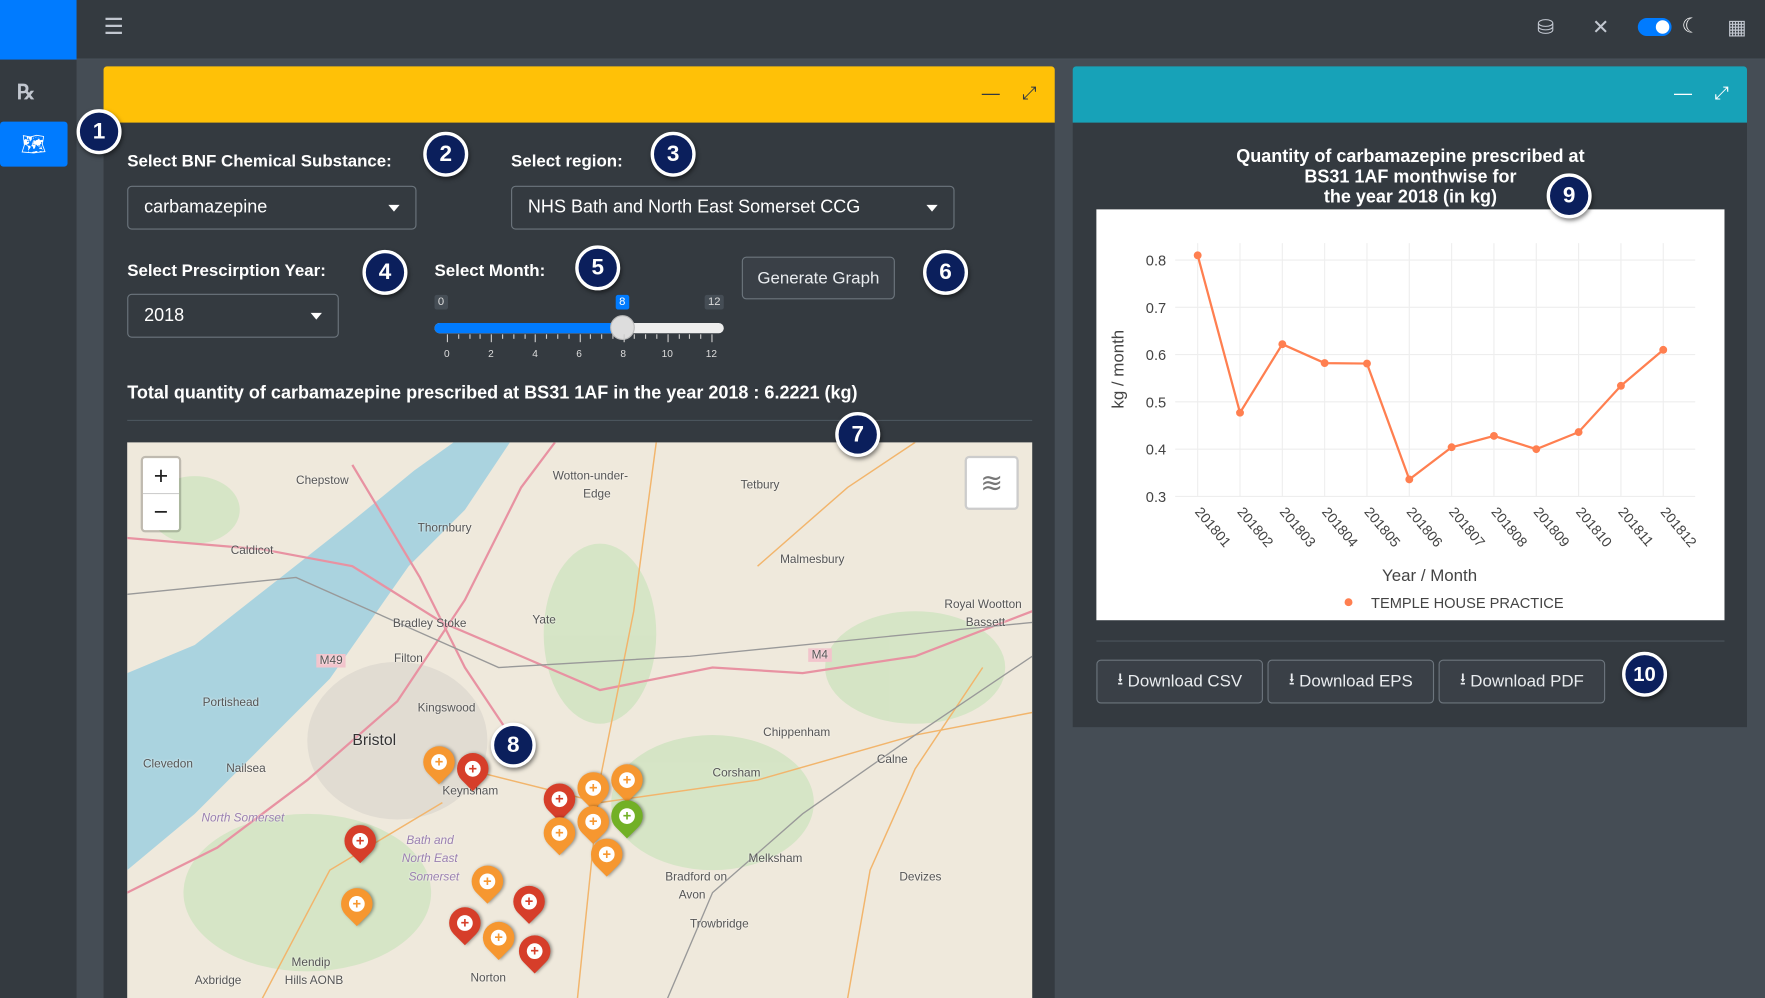  What do you see at coordinates (1429, 575) in the screenshot?
I see `x-axis-title: Year / Month` at bounding box center [1429, 575].